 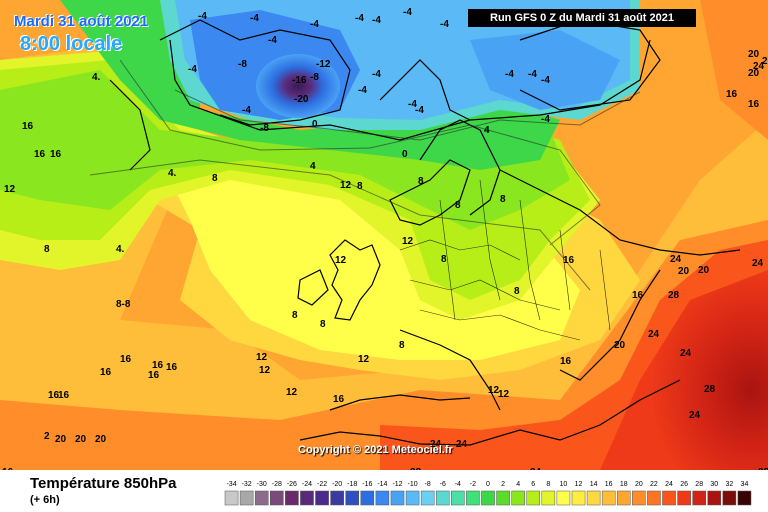 I want to click on zone-20-ne, so click(x=734, y=70).